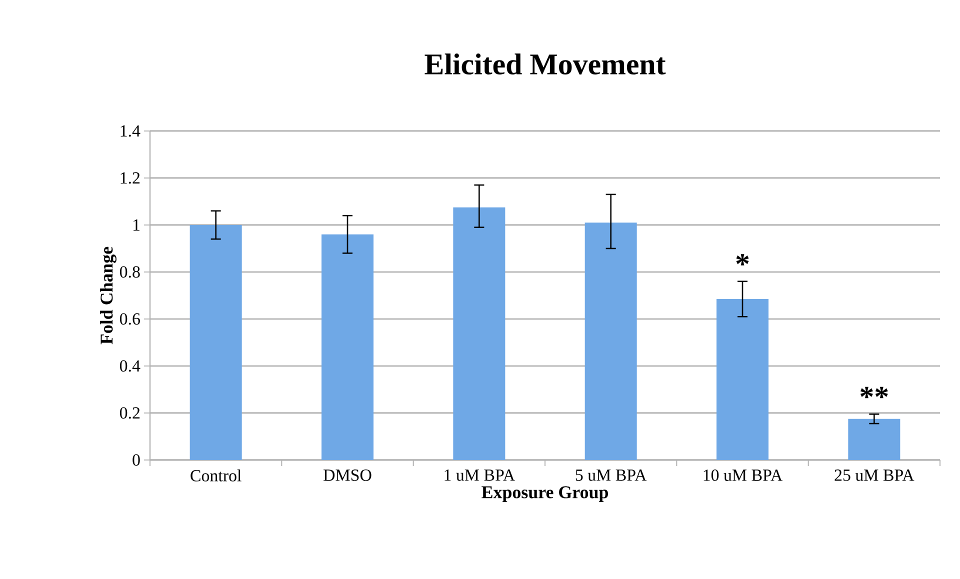 The height and width of the screenshot is (579, 960). What do you see at coordinates (130, 319) in the screenshot?
I see `y-tick-label: 0.6` at bounding box center [130, 319].